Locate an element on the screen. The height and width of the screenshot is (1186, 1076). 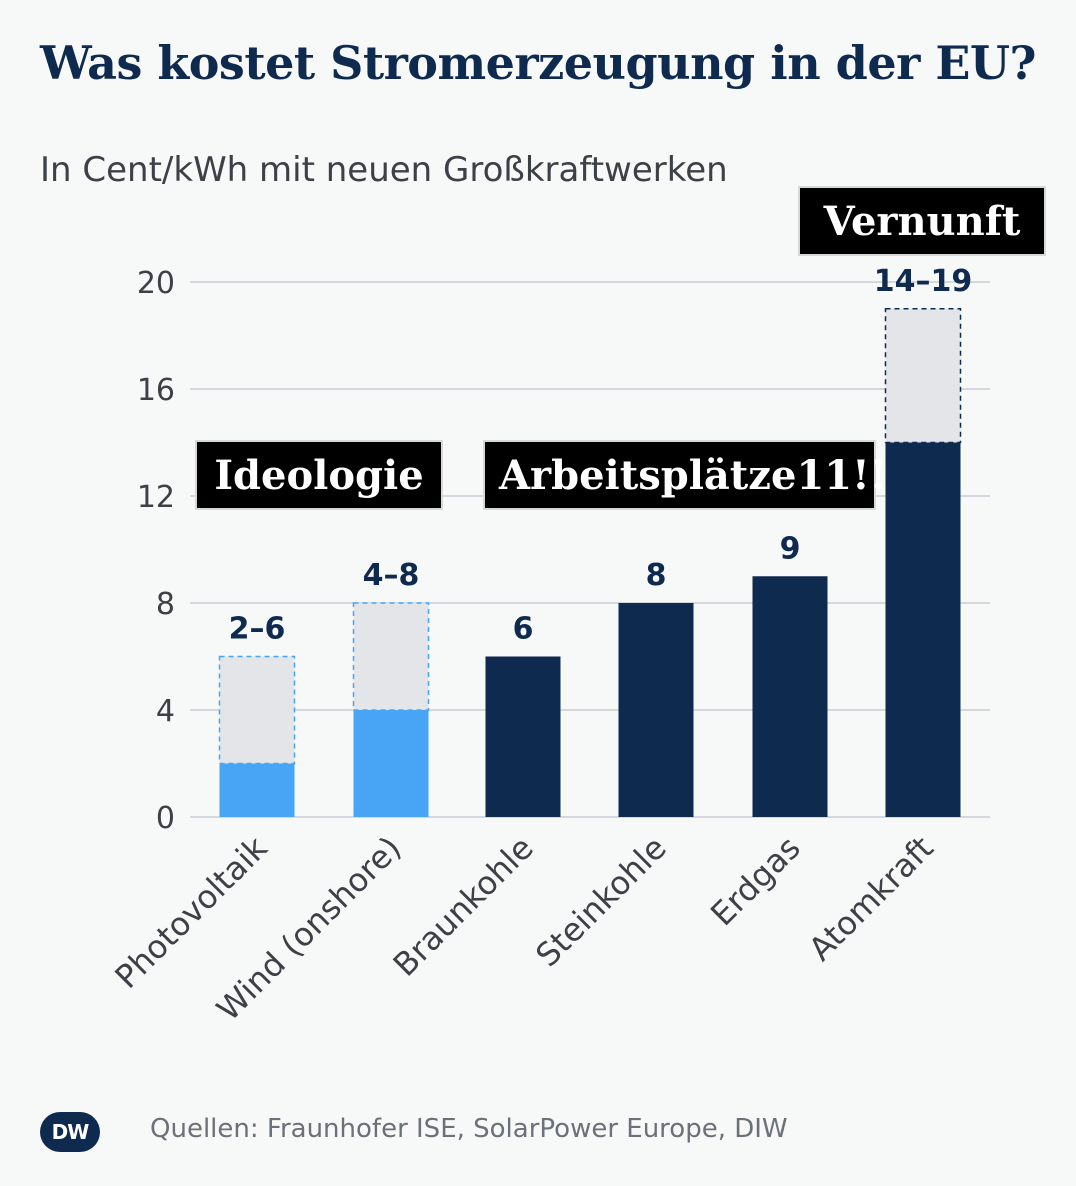
y-tick-label: 8 is located at coordinates (165, 604).